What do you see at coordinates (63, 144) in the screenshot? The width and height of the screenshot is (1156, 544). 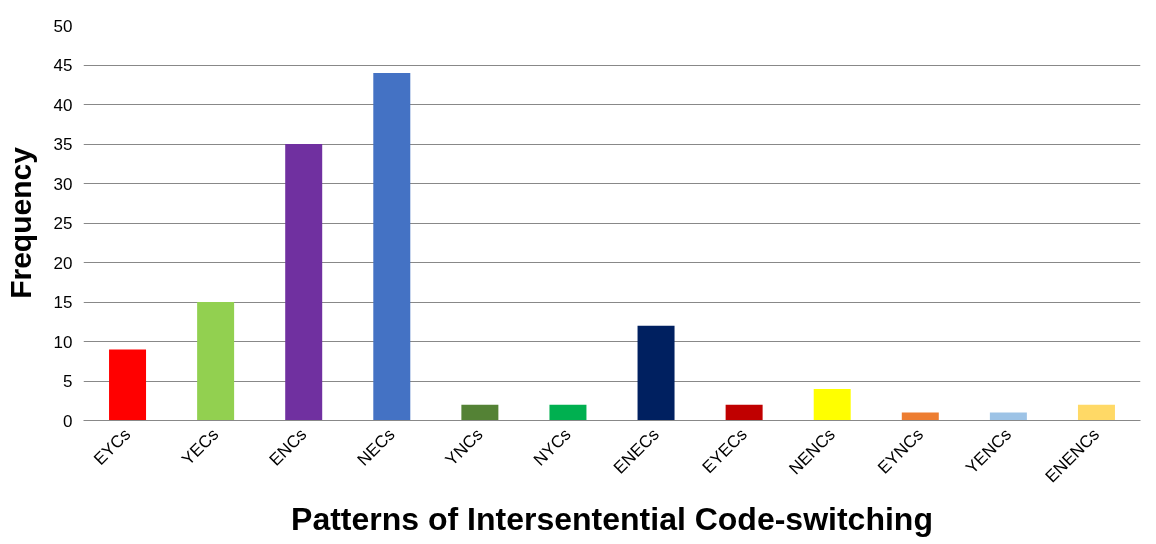 I see `y-tick-label: 35` at bounding box center [63, 144].